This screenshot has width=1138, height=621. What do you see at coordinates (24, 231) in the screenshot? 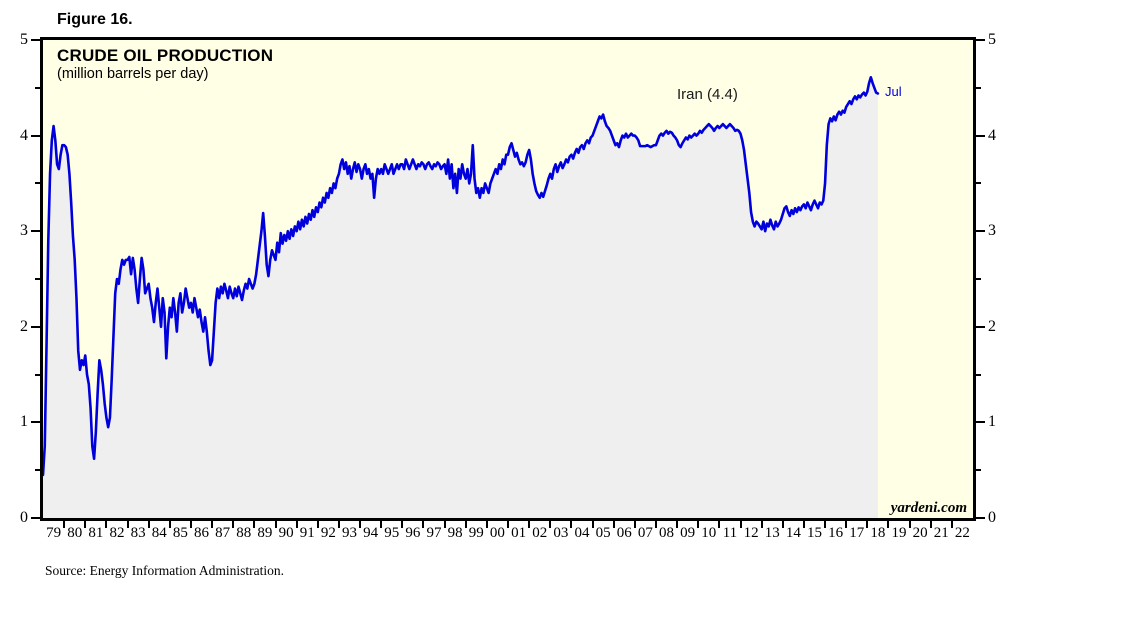
I see `y-axis-label-left: 3` at bounding box center [24, 231].